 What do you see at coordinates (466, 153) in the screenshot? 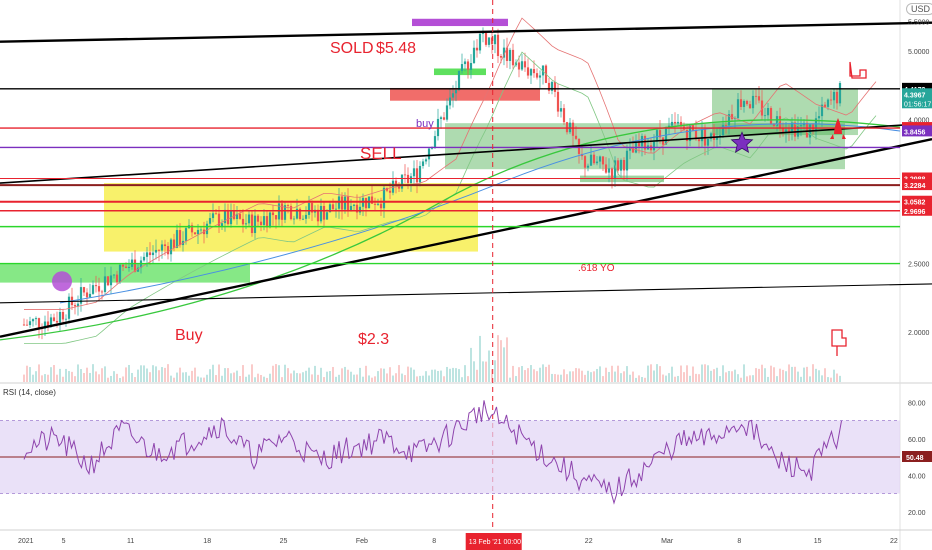
I see `middle-trendline` at bounding box center [466, 153].